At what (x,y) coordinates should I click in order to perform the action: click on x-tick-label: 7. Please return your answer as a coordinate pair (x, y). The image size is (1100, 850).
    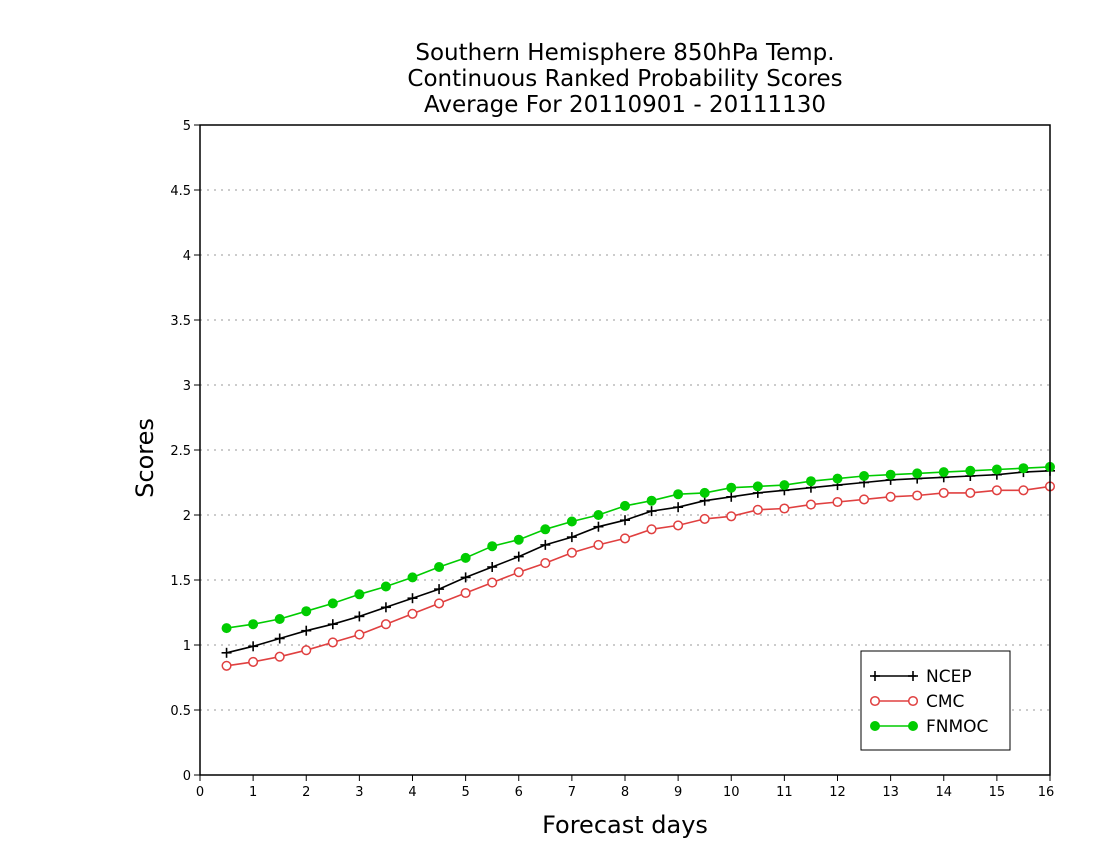
    Looking at the image, I should click on (572, 792).